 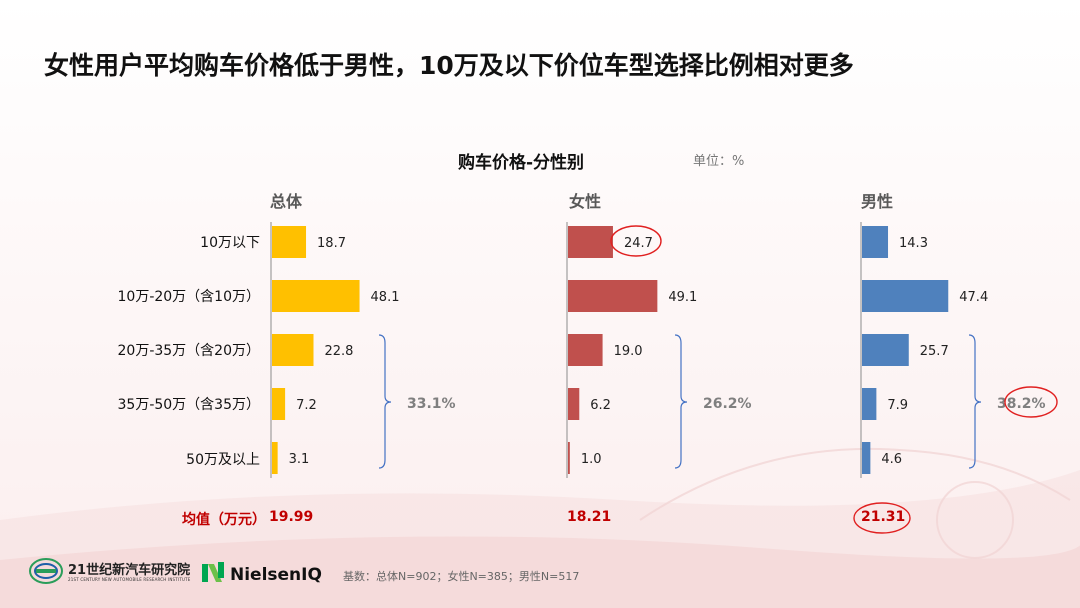 I want to click on panel-title-male: 男性, so click(x=877, y=201).